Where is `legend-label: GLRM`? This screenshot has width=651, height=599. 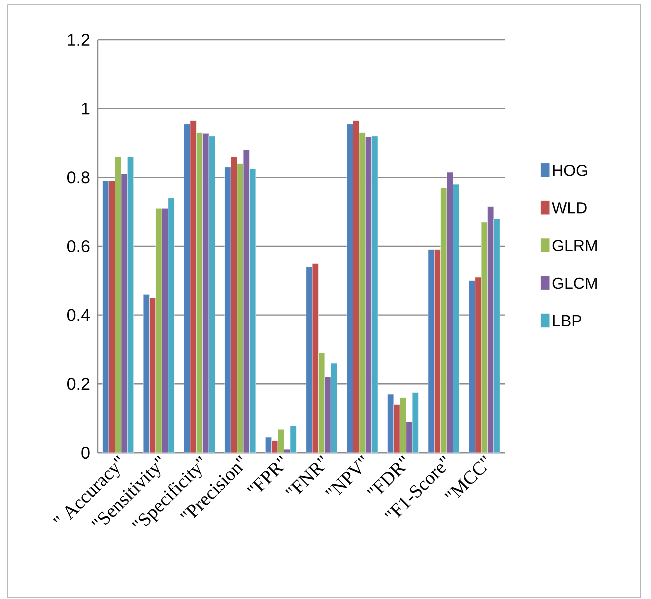 legend-label: GLRM is located at coordinates (574, 246).